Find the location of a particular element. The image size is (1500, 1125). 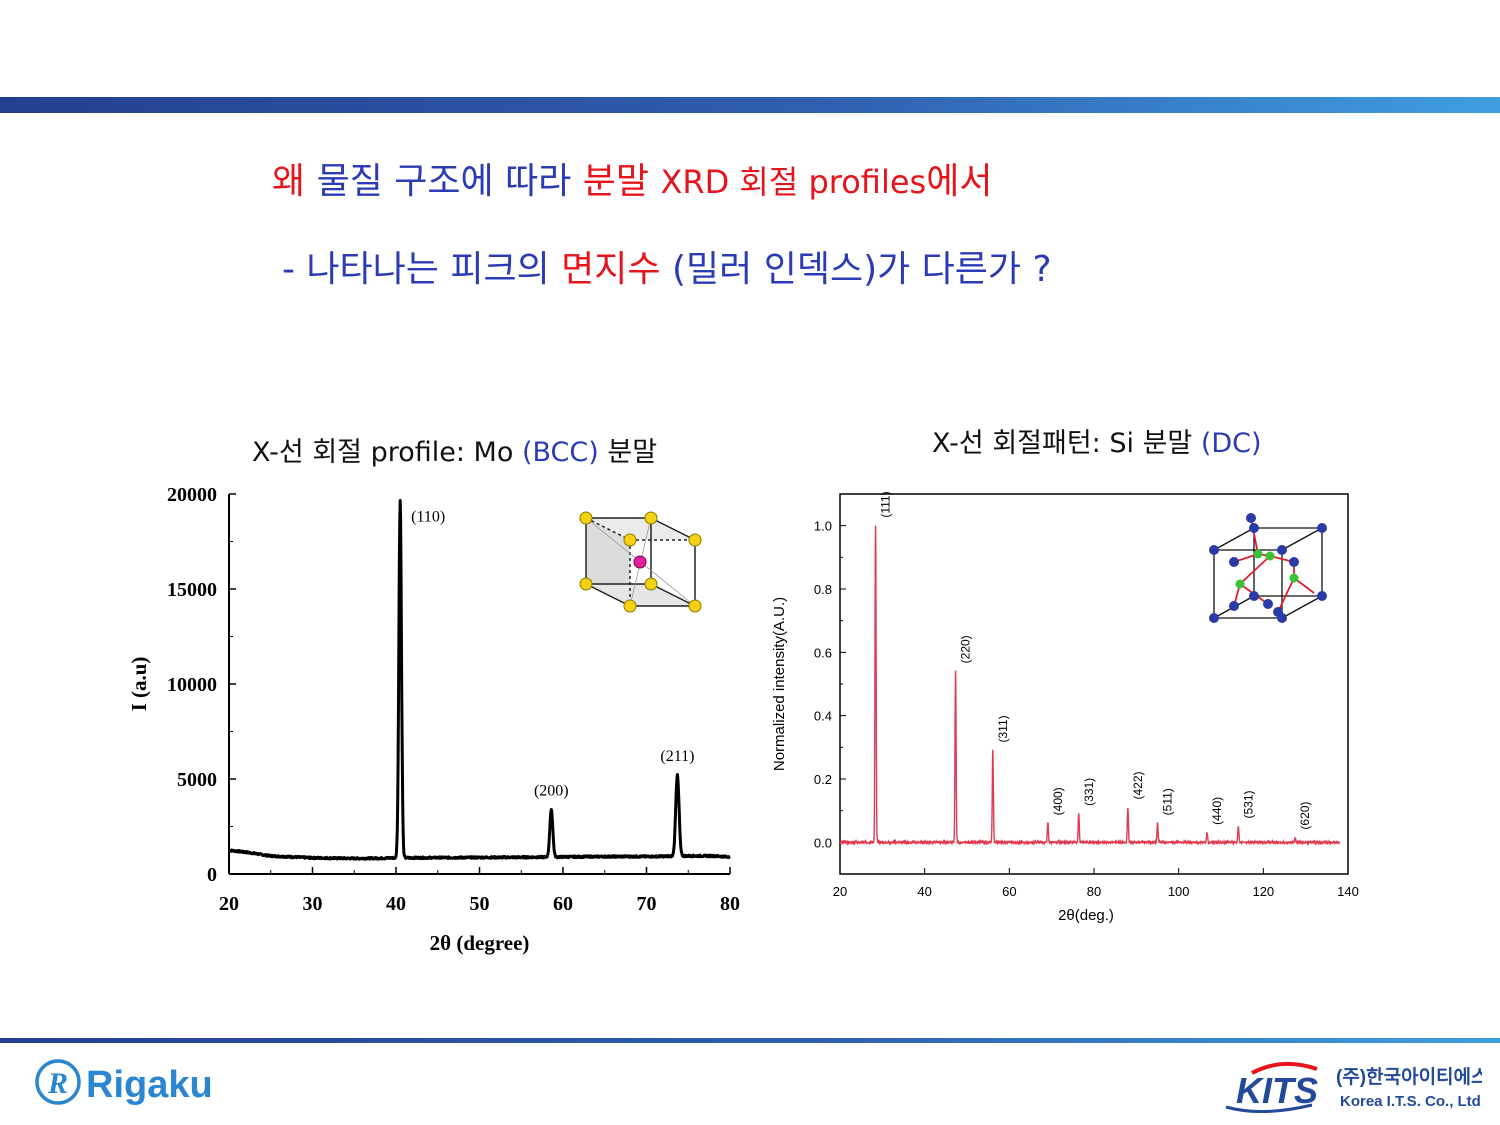

title-part: 에서 is located at coordinates (959, 181).